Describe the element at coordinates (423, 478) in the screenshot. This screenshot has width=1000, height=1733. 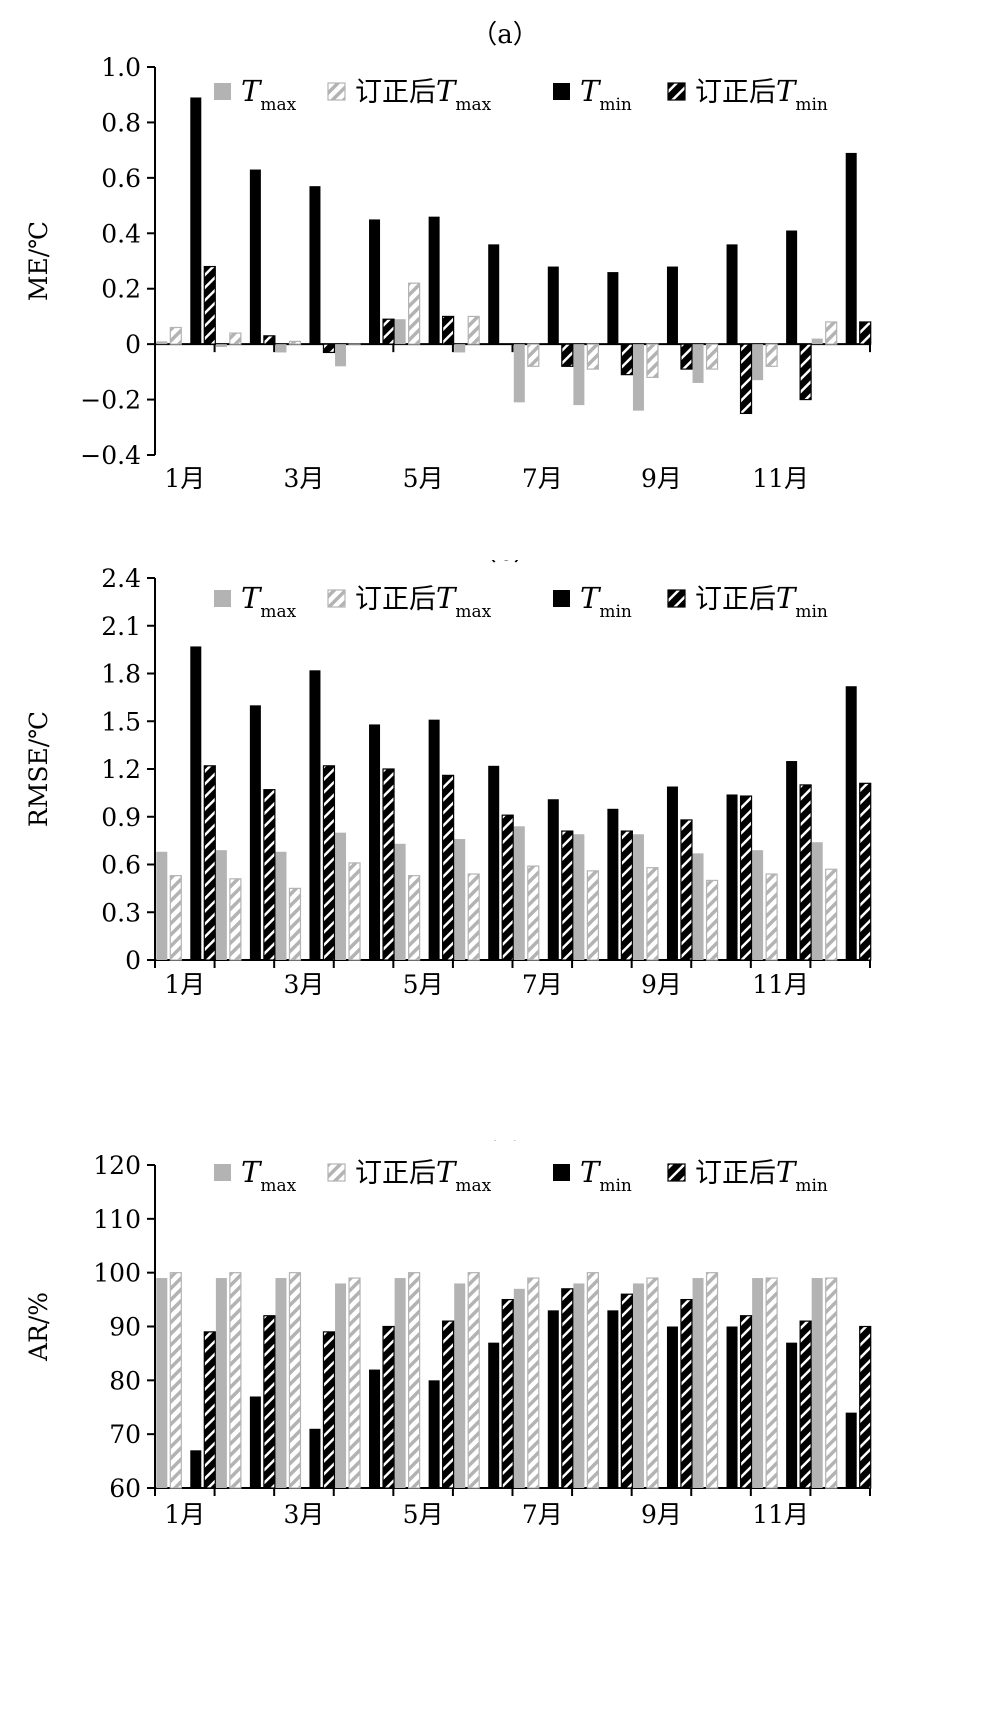
I see `x-tick-label: 5月` at that location.